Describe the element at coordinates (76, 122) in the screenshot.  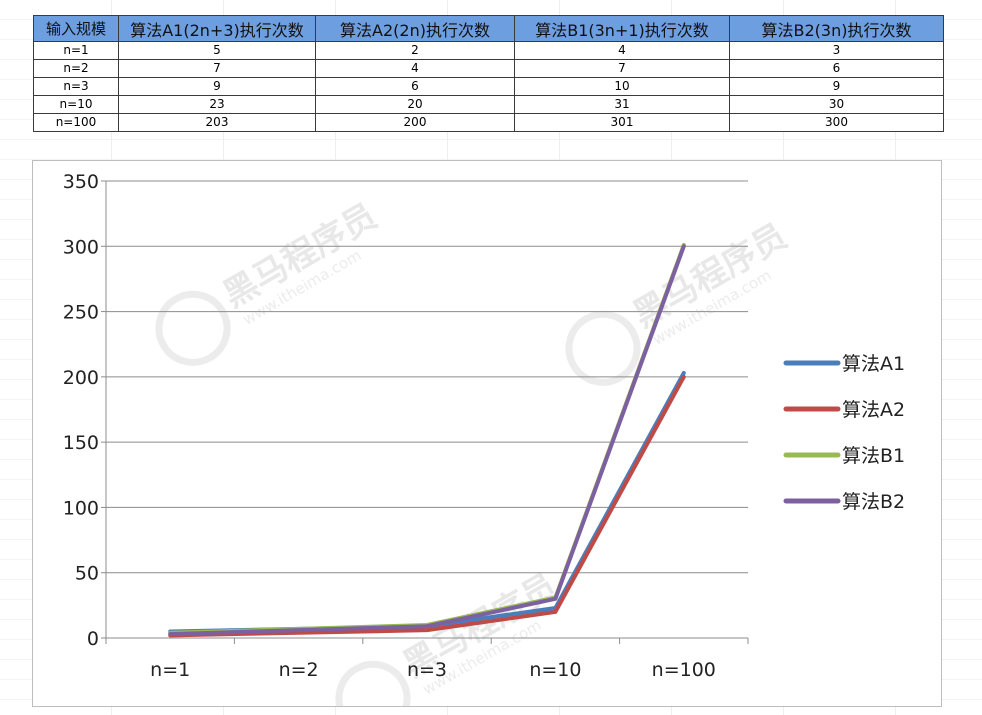
I see `table-cell: n=100` at that location.